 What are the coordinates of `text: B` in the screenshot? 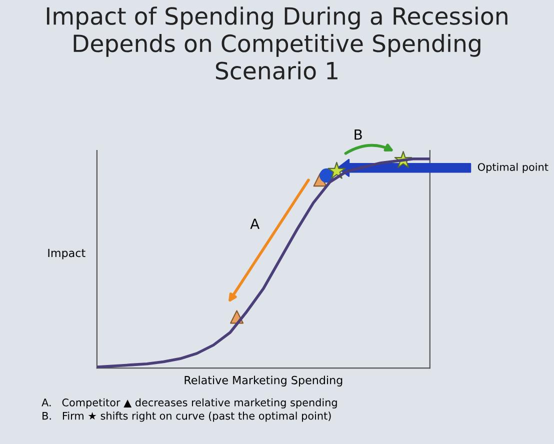 It's located at (358, 135).